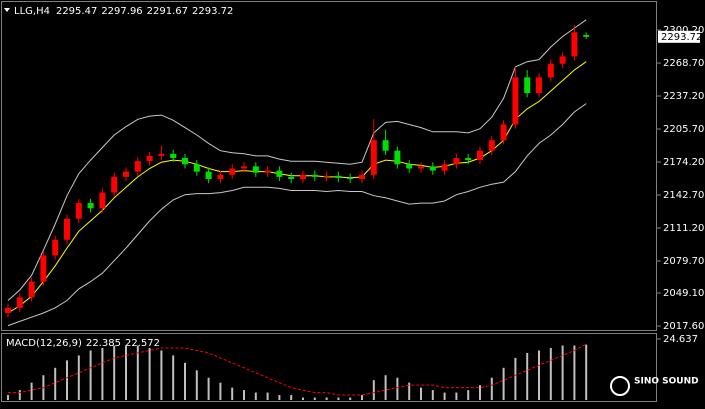 The height and width of the screenshot is (409, 705). I want to click on y-tick-label: 2049.10, so click(683, 293).